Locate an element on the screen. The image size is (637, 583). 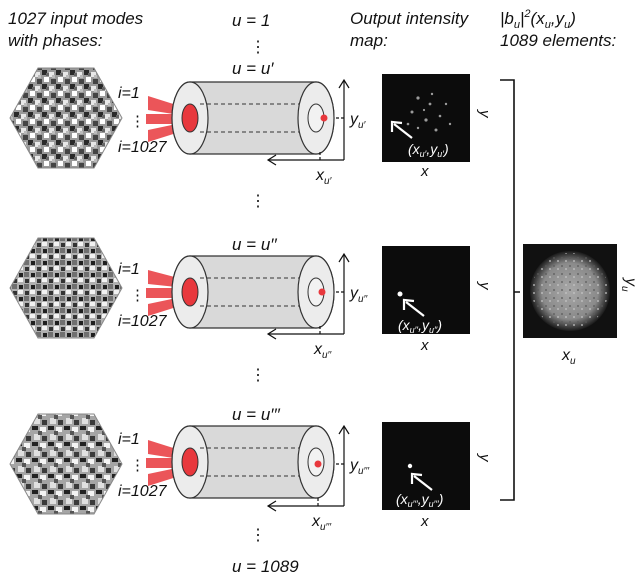
intensity-map: (xu′,yu′) is located at coordinates (426, 118).